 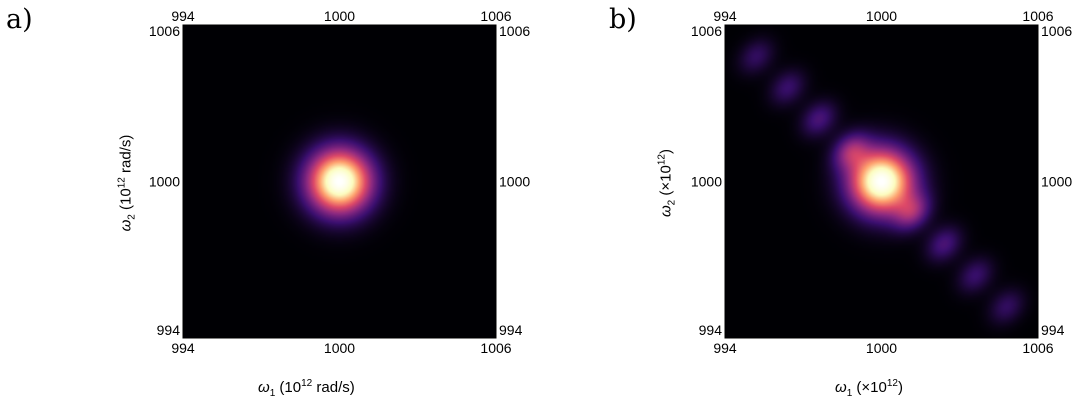 I want to click on x-axis-unit-suffix: rad/s), so click(x=333, y=387).